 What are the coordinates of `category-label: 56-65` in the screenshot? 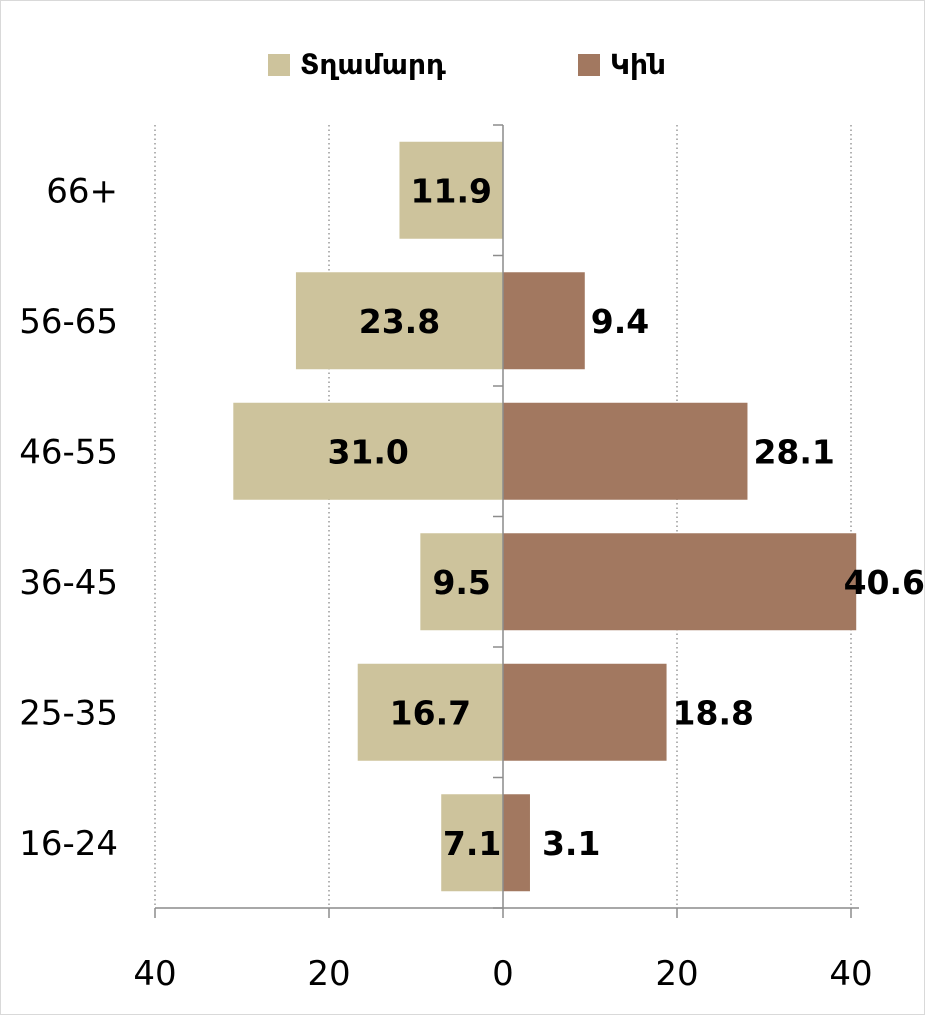 It's located at (68, 322).